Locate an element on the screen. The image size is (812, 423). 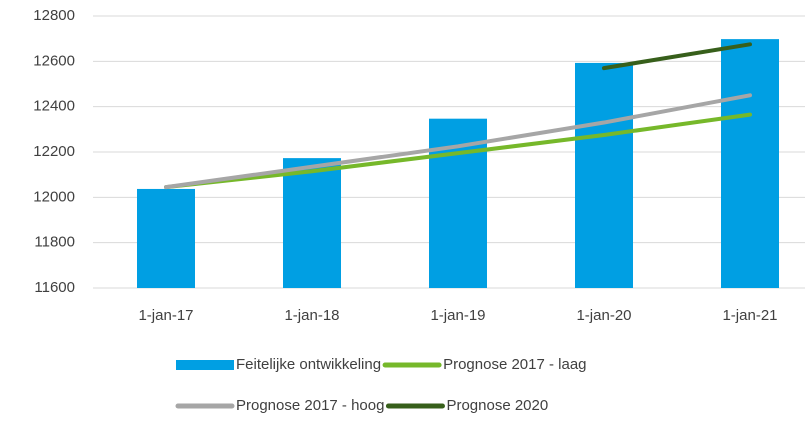
legend-label: Prognose 2020 is located at coordinates (497, 405).